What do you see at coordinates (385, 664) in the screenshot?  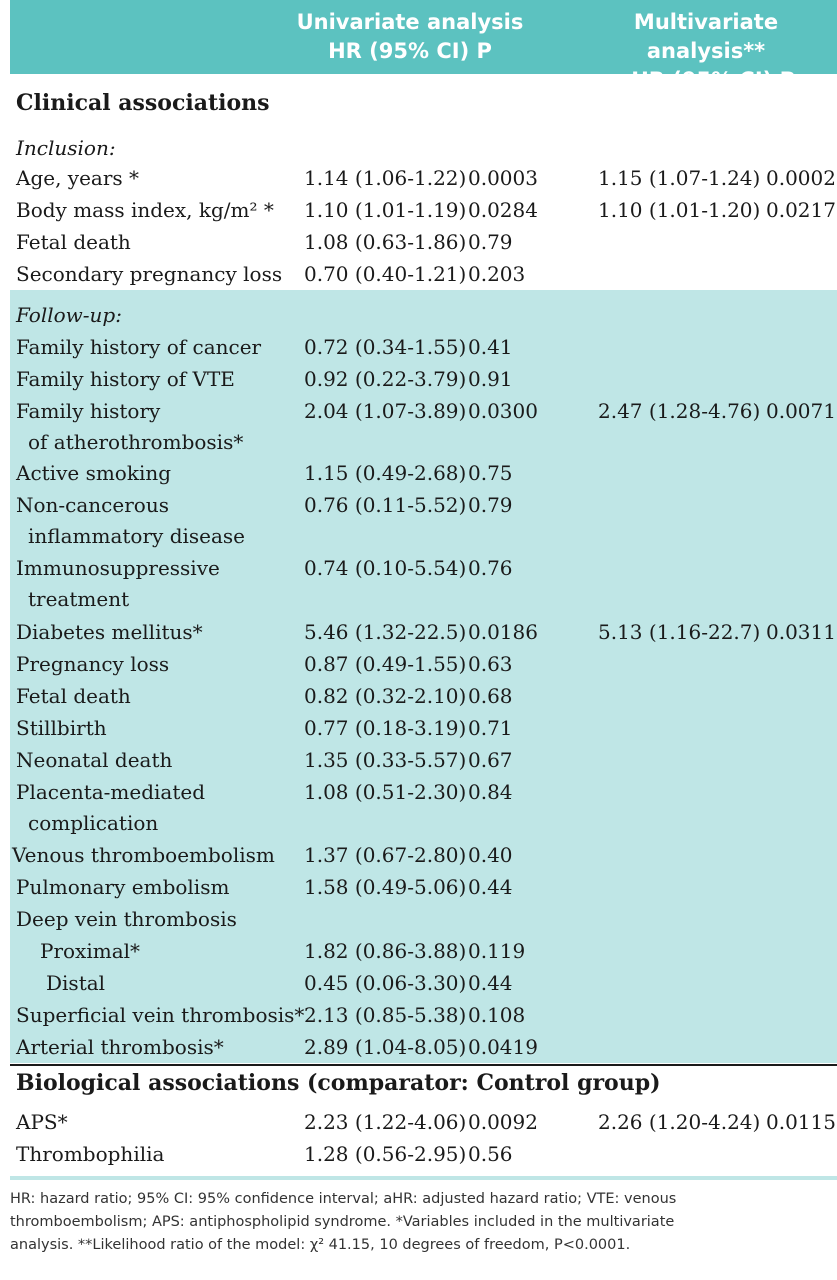 I see `hr-value: 0.87 (0.49-1.55)` at bounding box center [385, 664].